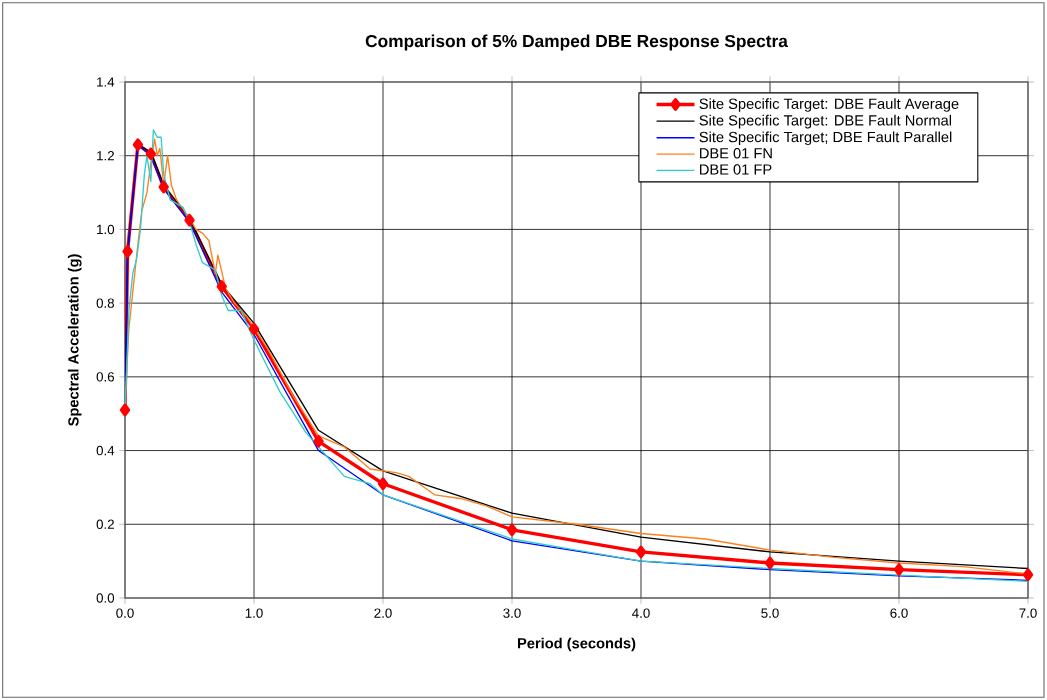 The height and width of the screenshot is (700, 1047). Describe the element at coordinates (254, 613) in the screenshot. I see `x-tick-label: 1.0` at that location.